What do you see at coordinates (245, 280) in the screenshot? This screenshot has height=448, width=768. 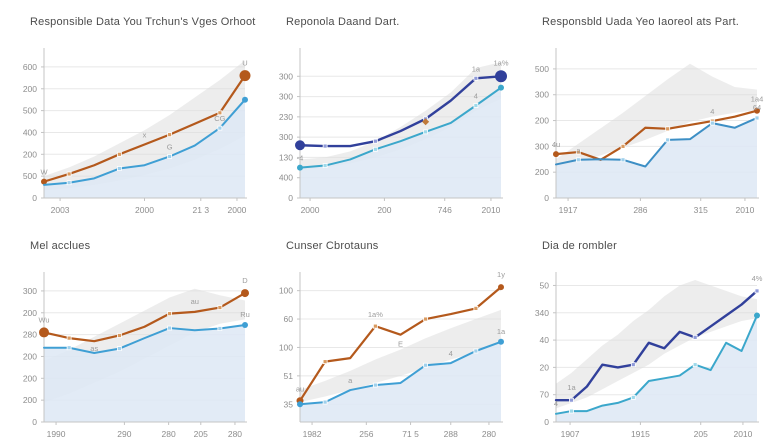 I see `svg-text: D` at bounding box center [245, 280].